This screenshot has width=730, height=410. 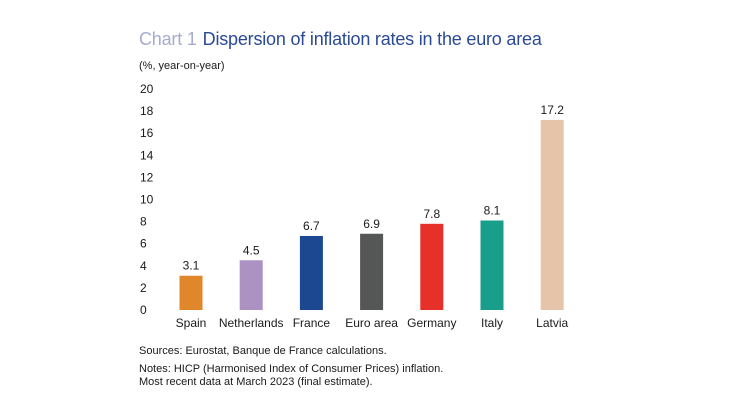 What do you see at coordinates (143, 222) in the screenshot?
I see `y-tick-label: 8` at bounding box center [143, 222].